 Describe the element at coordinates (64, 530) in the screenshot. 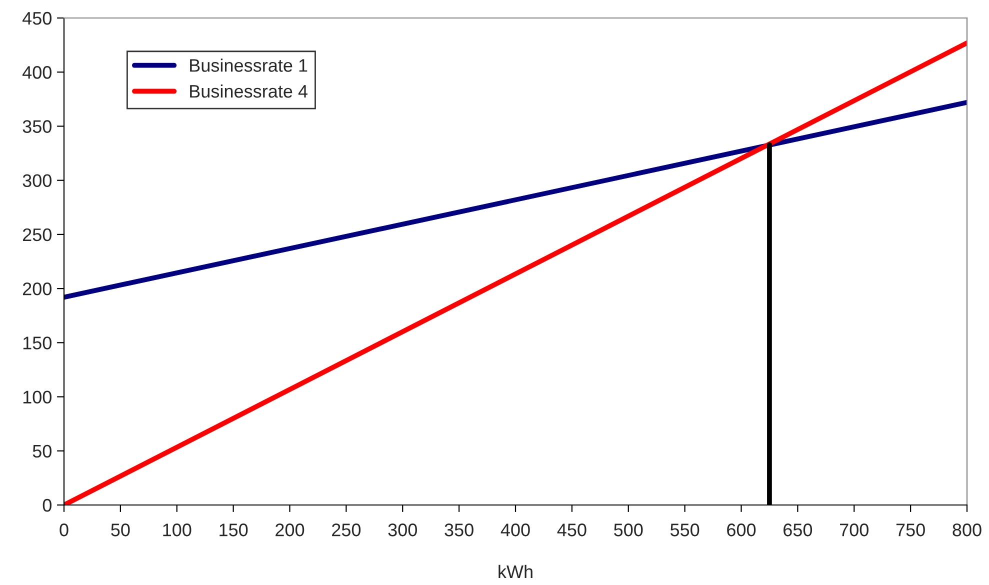

I see `x-tick-label: 0` at that location.